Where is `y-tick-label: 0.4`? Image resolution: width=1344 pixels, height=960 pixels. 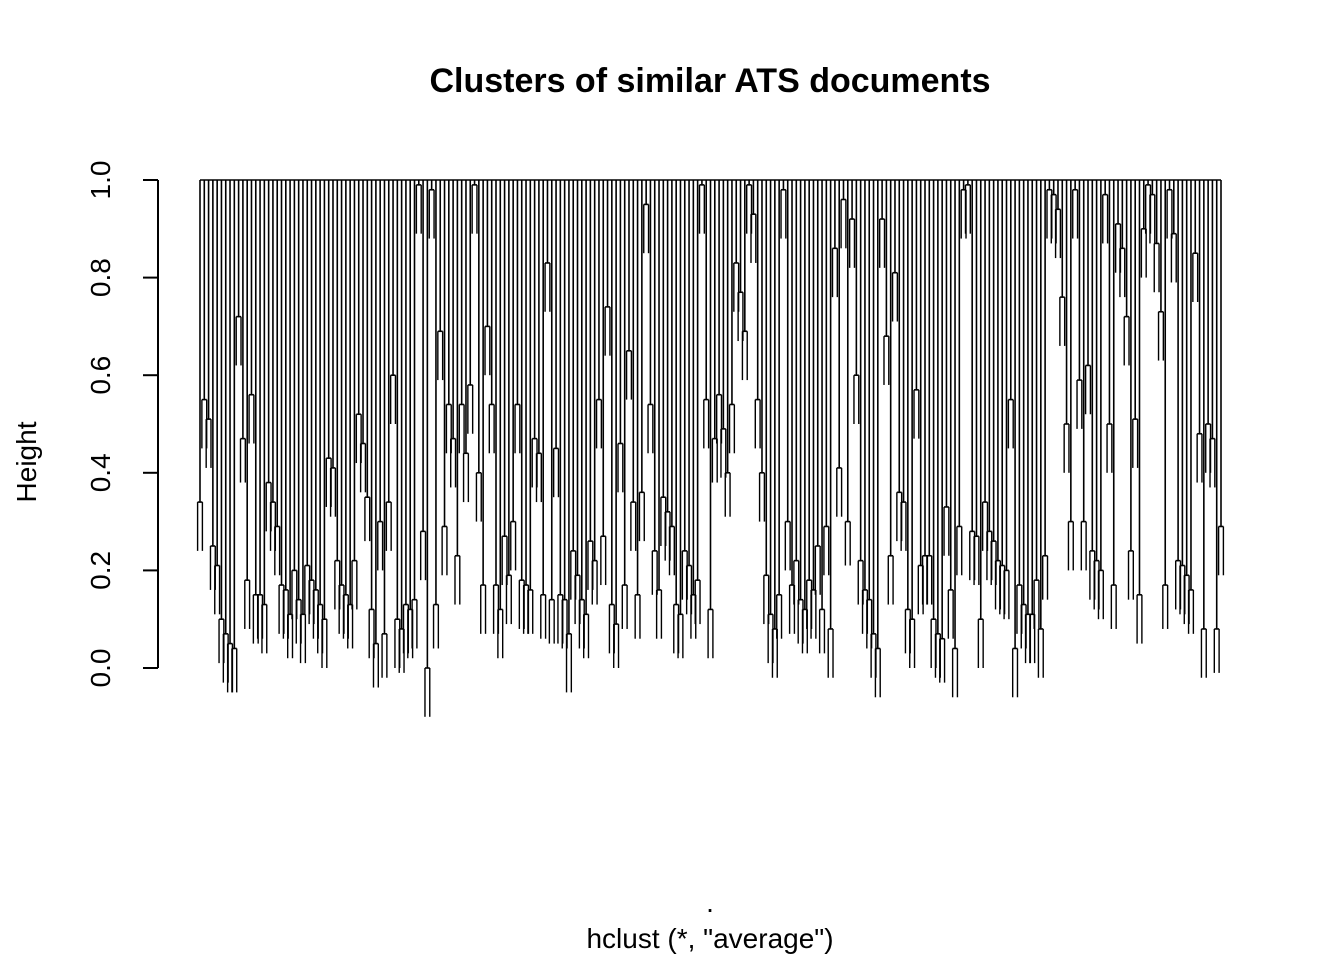 y-tick-label: 0.4 is located at coordinates (100, 472).